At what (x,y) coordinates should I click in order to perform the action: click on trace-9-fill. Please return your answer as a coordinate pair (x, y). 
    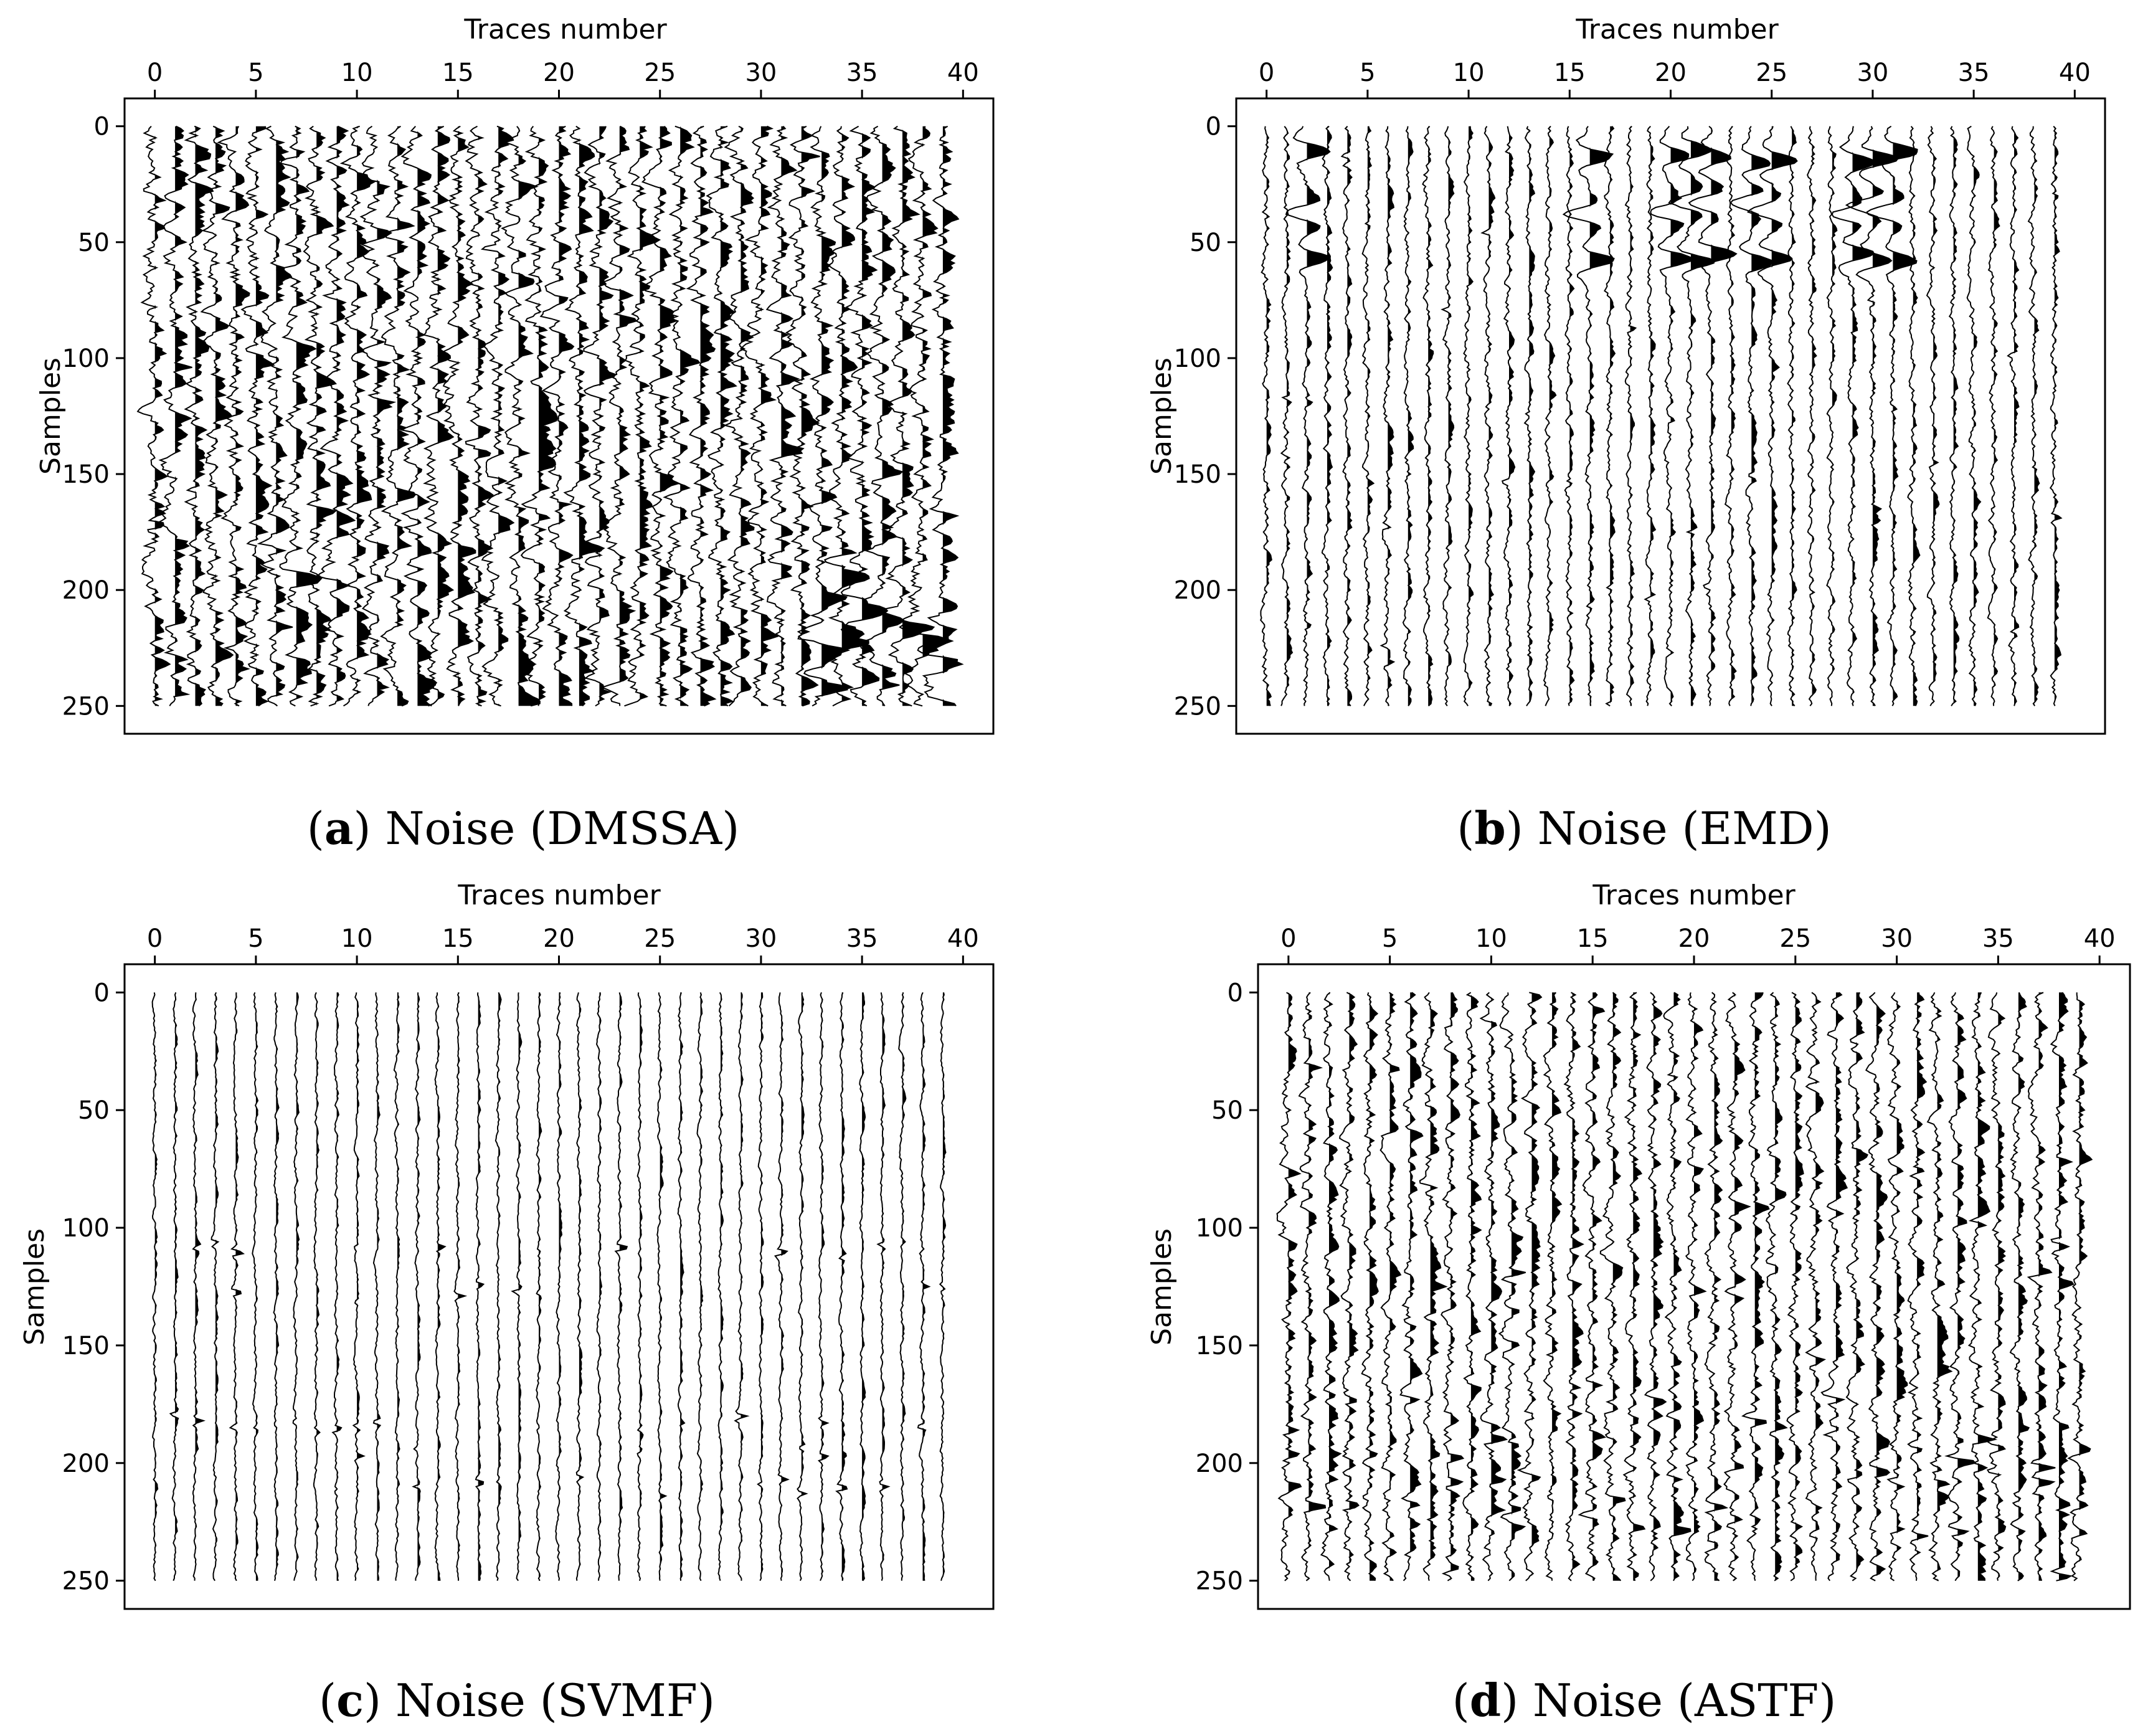
    Looking at the image, I should click on (1476, 1286).